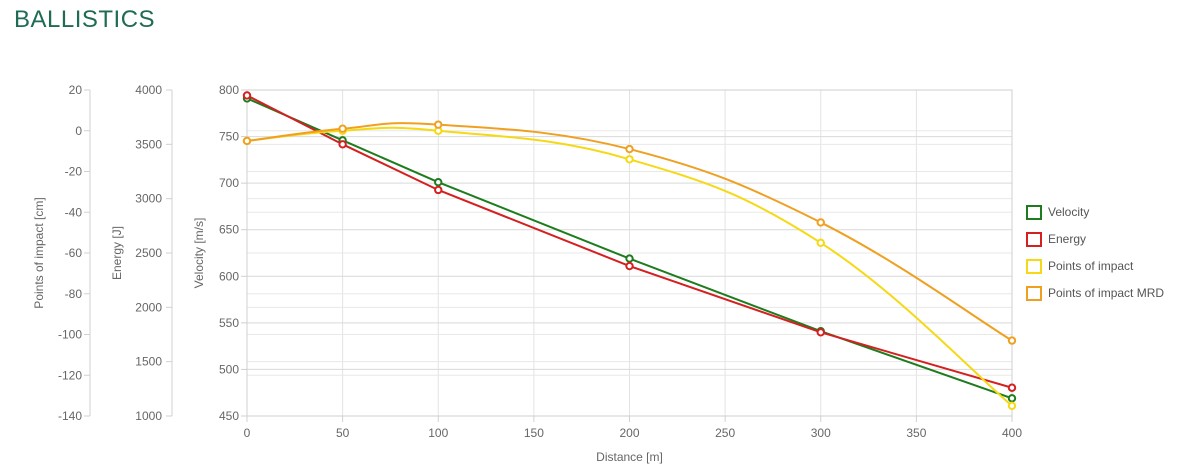 This screenshot has width=1181, height=473. I want to click on x-tick-label: 100, so click(438, 433).